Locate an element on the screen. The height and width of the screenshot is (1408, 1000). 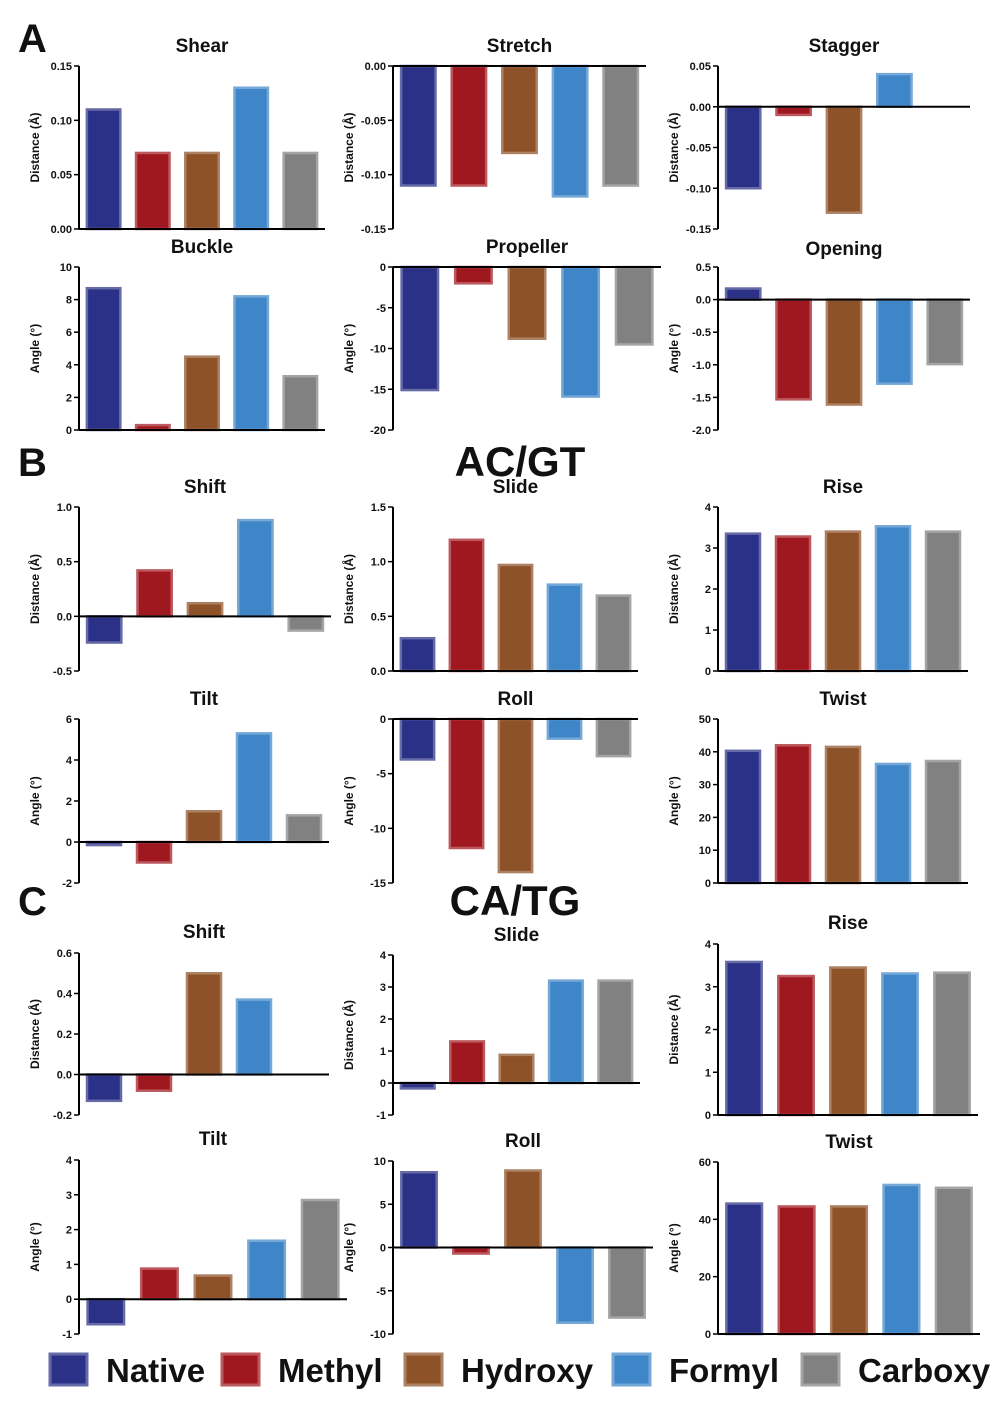
legend: Native Methyl Hydroxy Formyl Carboxy is located at coordinates (519, 1370).